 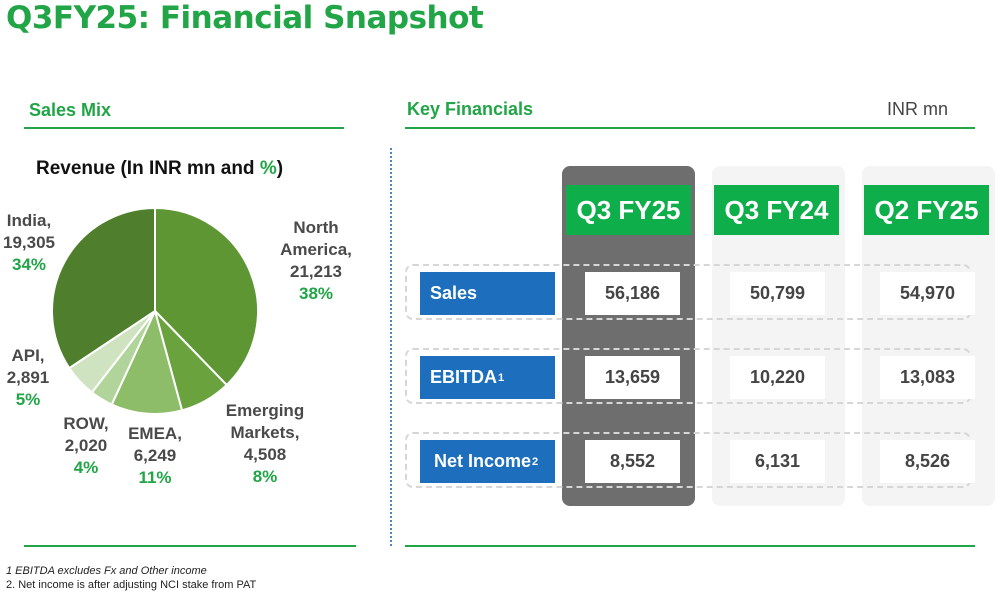 I want to click on footnote-1: 1 EBITDA excludes Fx and Other income, so click(x=106, y=571).